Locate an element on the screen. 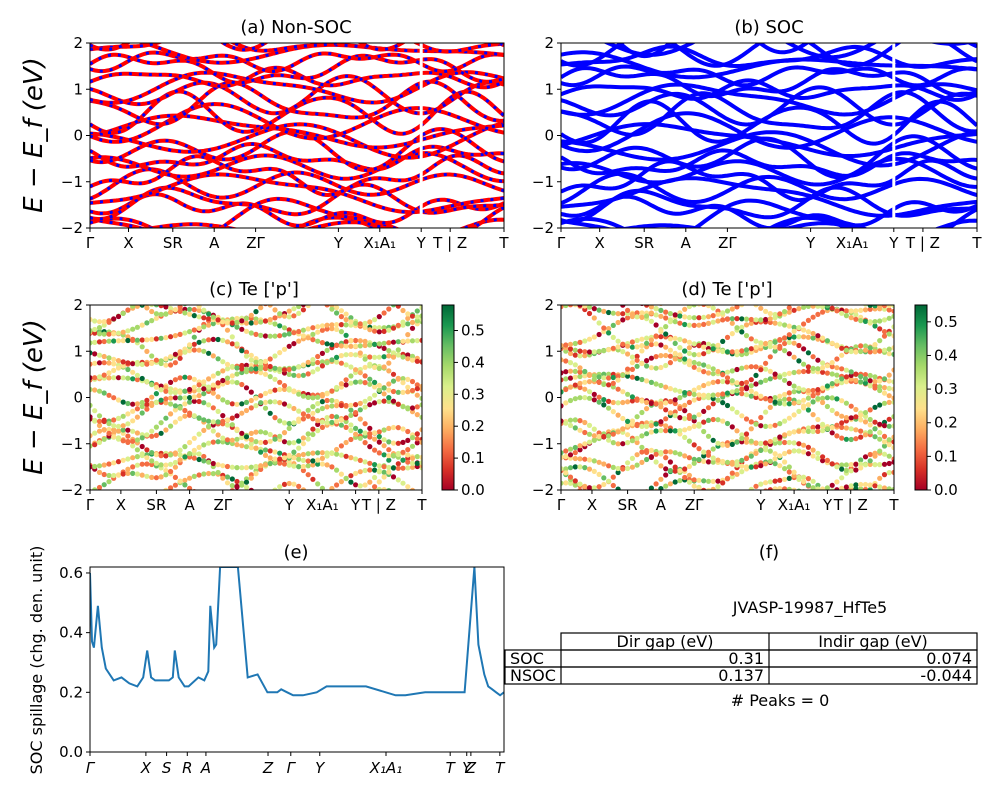  k-tick-label: T is located at coordinates (976, 243).